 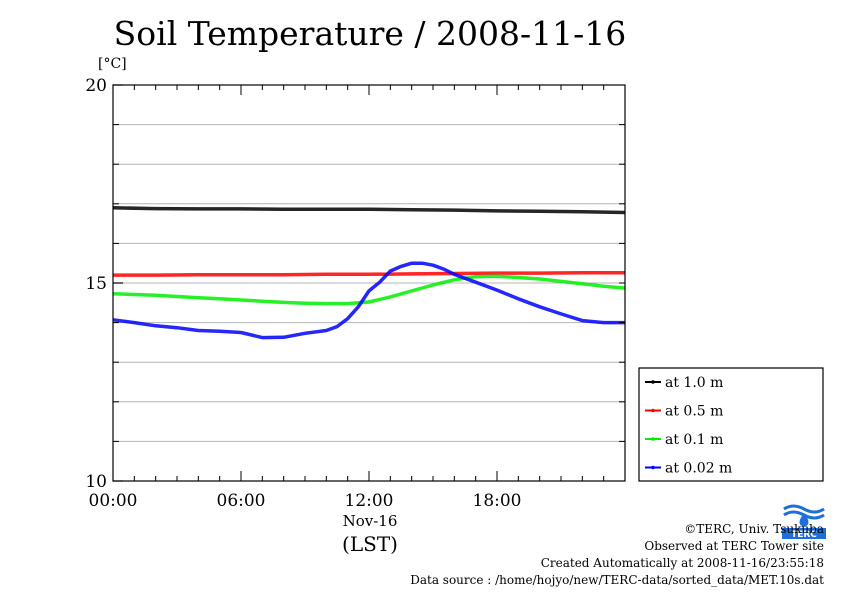 I want to click on series-lines, so click(x=369, y=273).